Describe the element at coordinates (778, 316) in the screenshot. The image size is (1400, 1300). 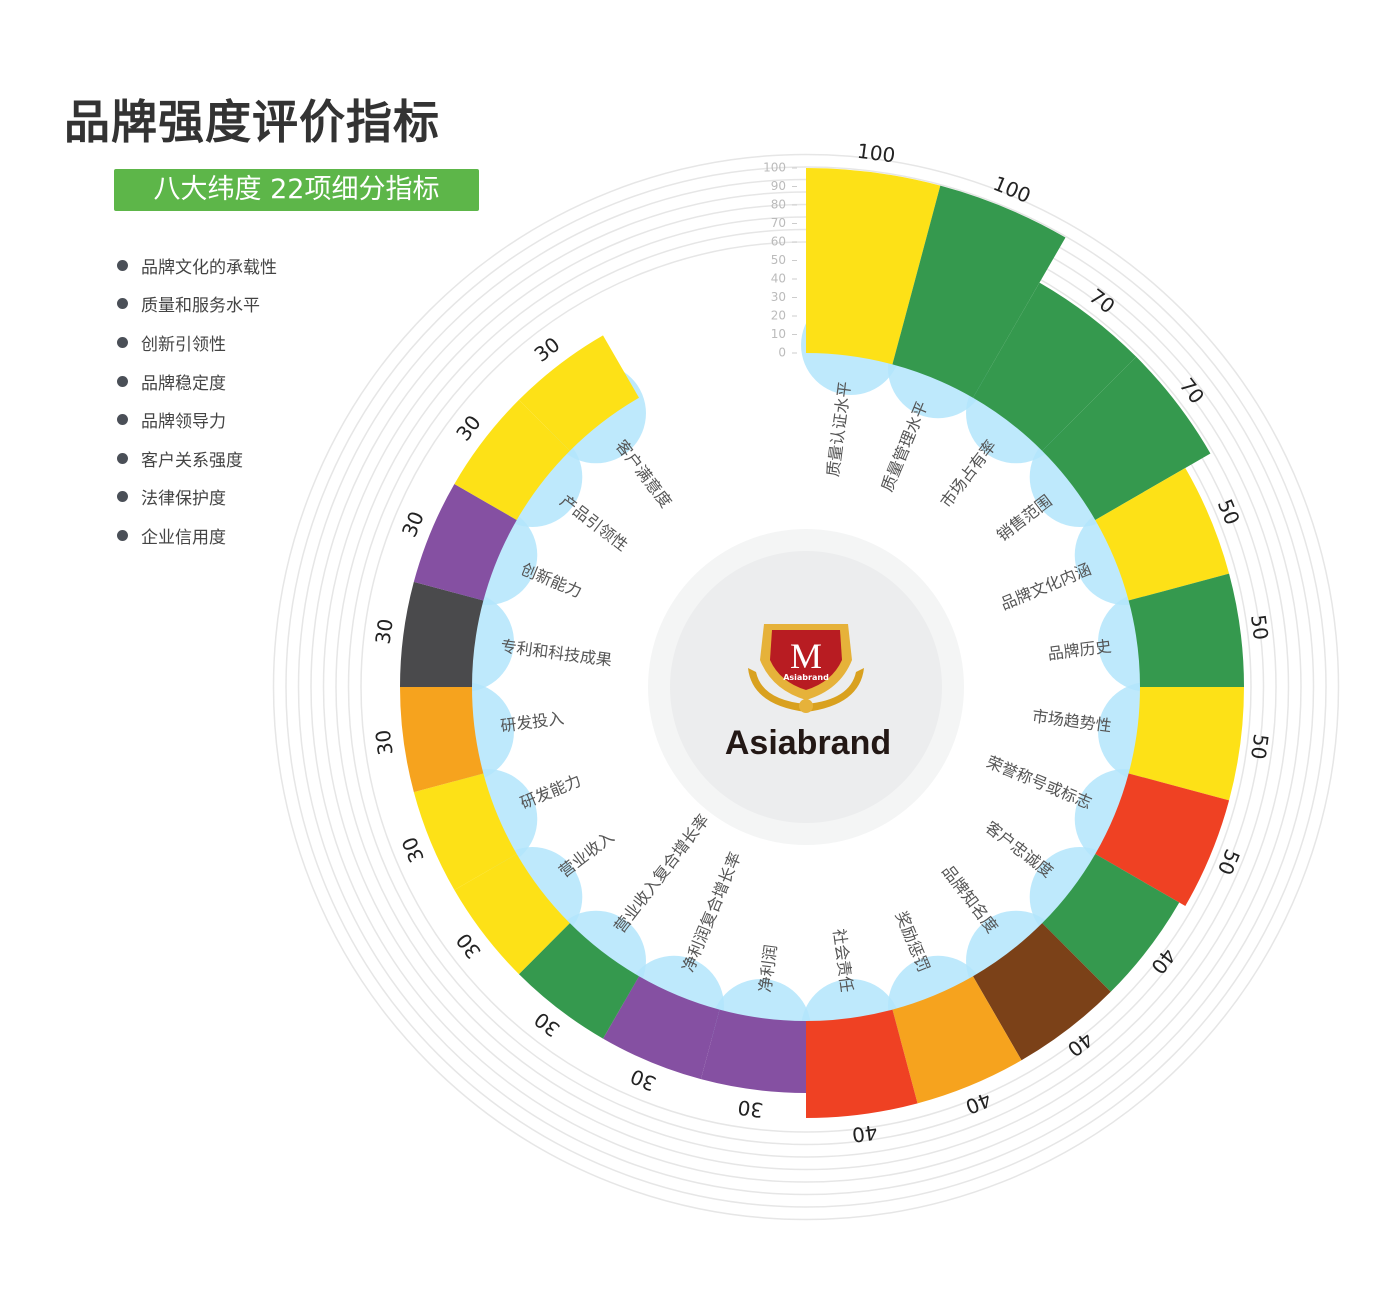
I see `axis-tick-label: 20` at that location.